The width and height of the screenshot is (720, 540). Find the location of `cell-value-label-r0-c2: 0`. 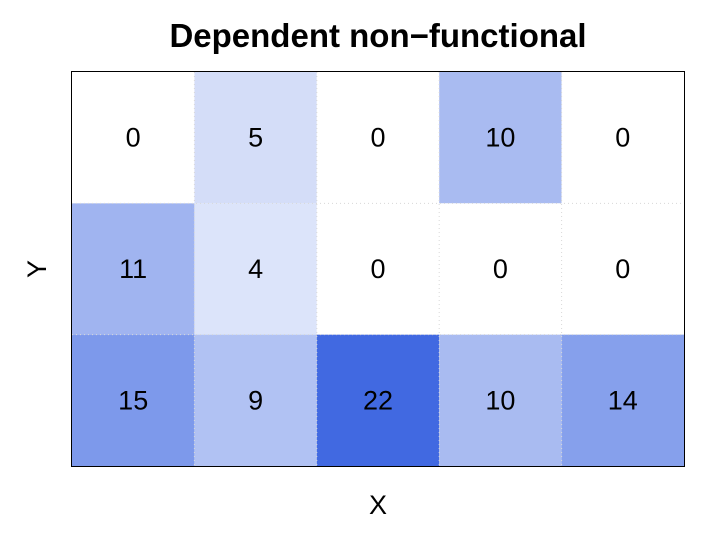

cell-value-label-r0-c2: 0 is located at coordinates (377, 138).